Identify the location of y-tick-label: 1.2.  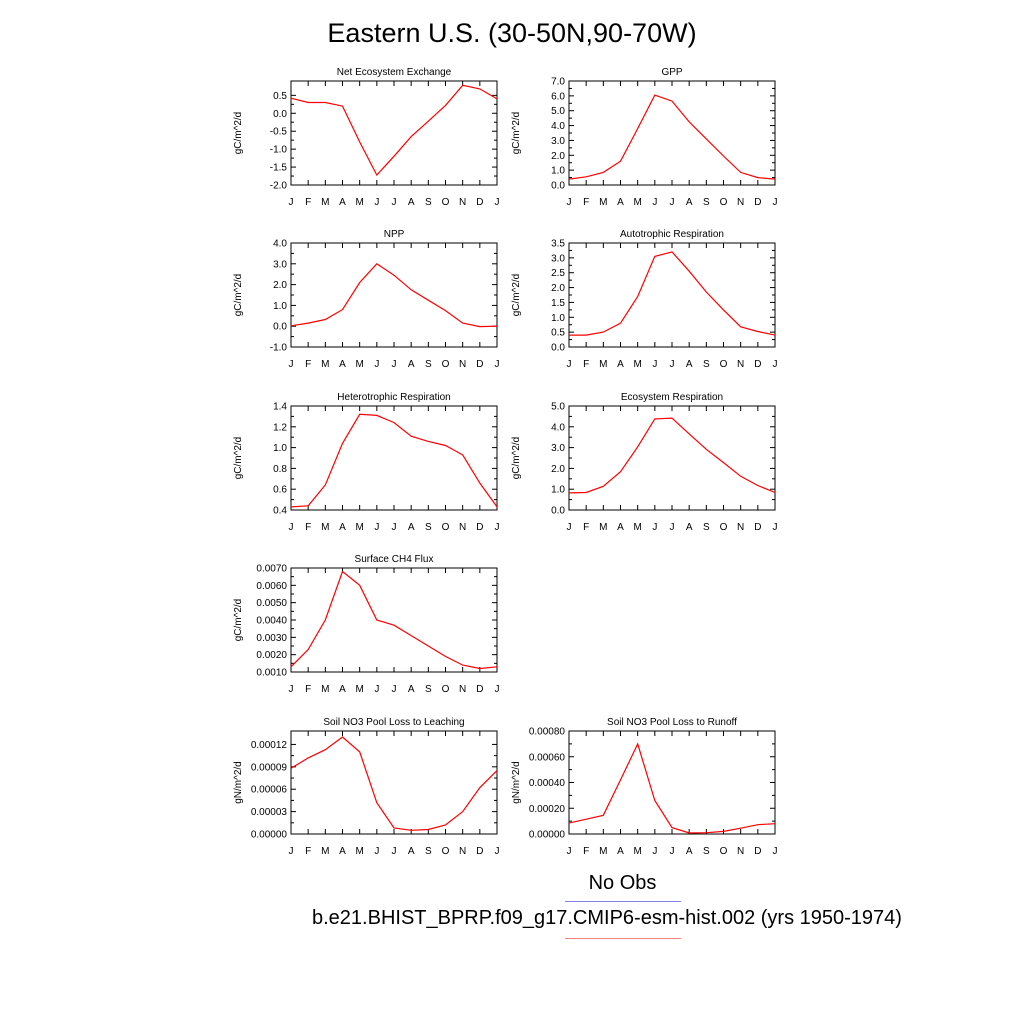
(280, 427).